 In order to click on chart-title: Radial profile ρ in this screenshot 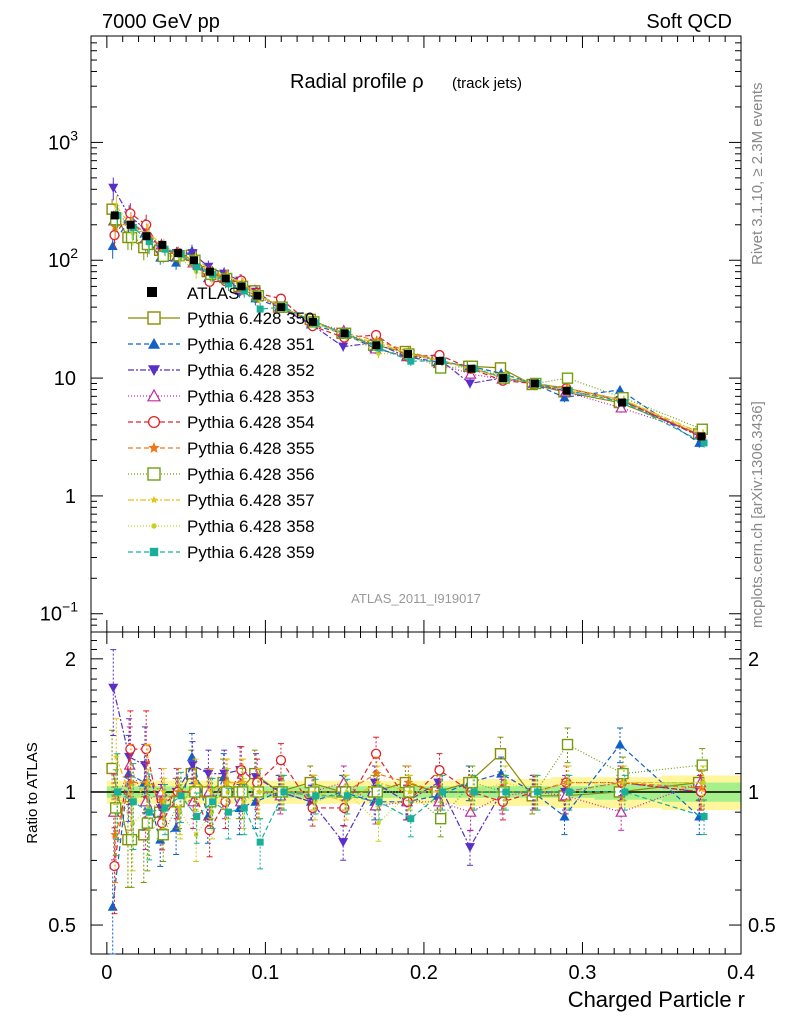, I will do `click(357, 82)`.